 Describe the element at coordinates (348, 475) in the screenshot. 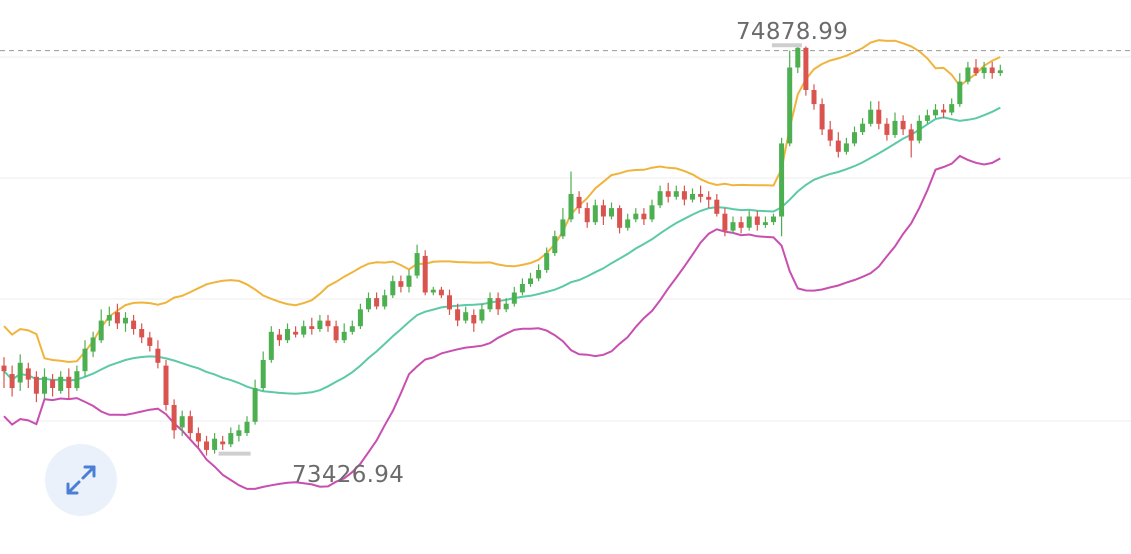

I see `min-price-label: 73426.94` at that location.